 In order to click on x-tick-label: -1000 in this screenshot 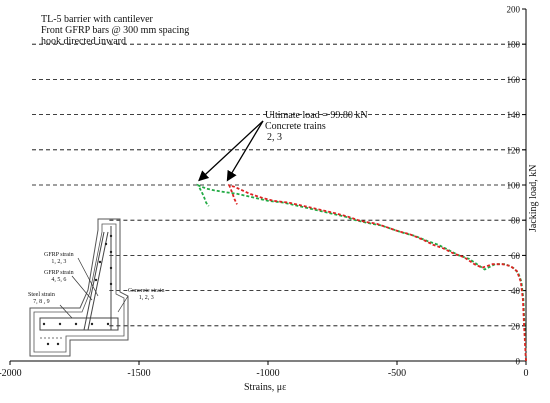, I will do `click(267, 373)`.